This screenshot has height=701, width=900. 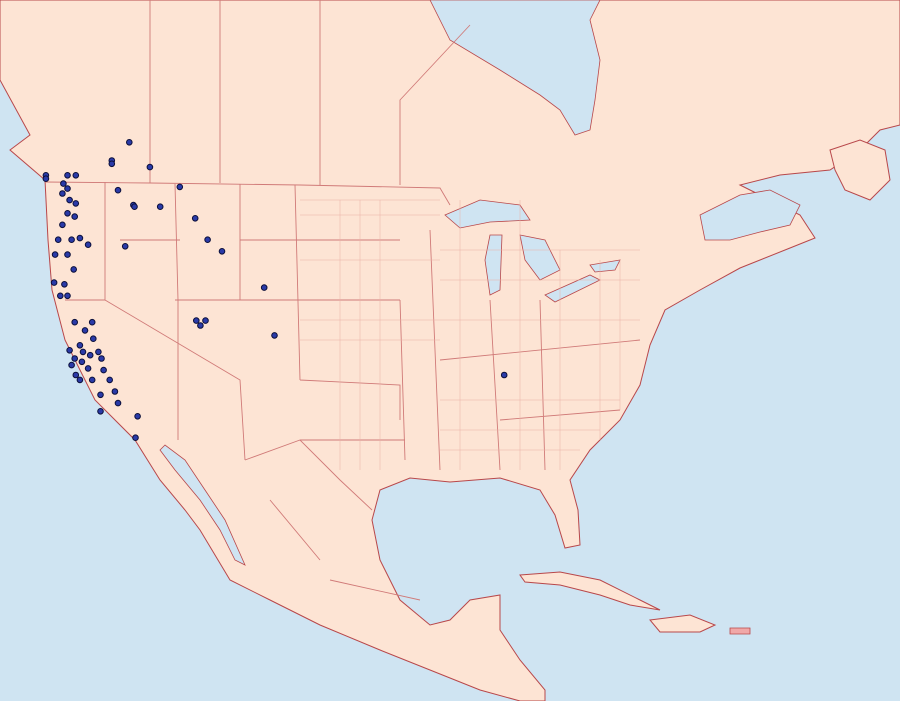 I want to click on puerto-rico, so click(x=740, y=631).